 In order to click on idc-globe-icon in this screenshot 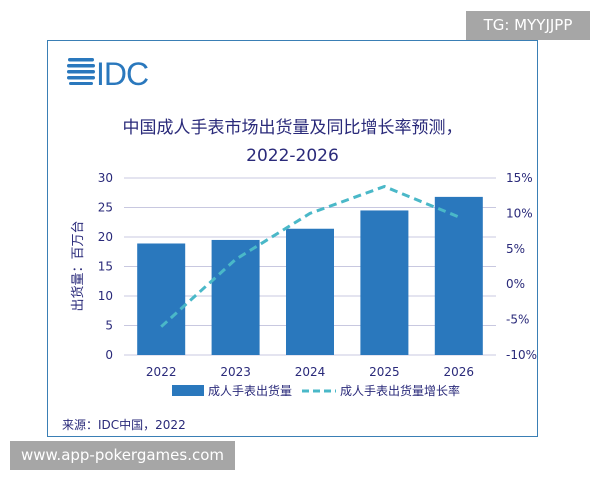, I will do `click(81, 71)`.